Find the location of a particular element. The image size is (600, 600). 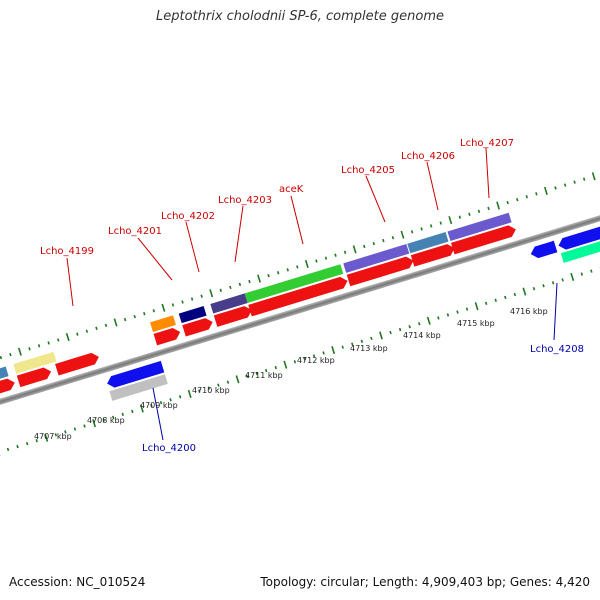

kbp-label: 4708 kbp is located at coordinates (106, 420).